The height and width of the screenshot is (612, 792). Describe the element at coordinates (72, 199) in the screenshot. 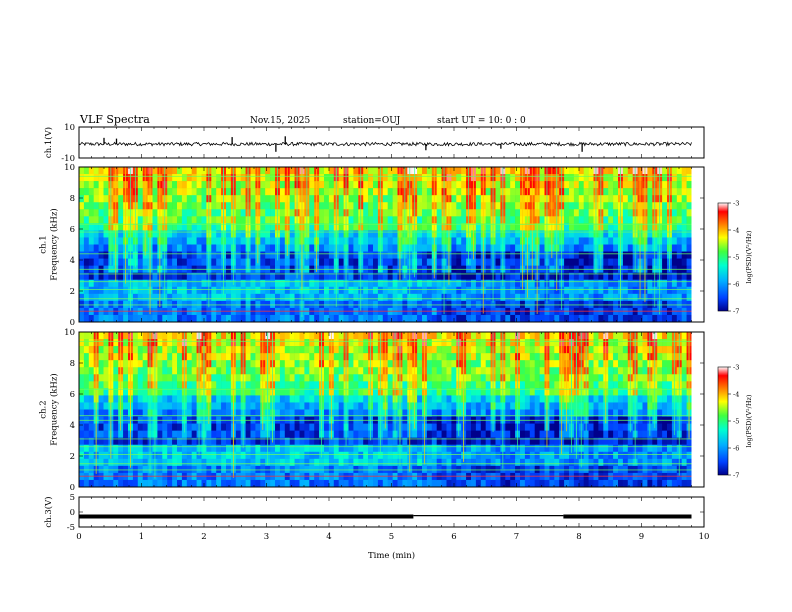

I see `p2-tick-label: 8` at that location.